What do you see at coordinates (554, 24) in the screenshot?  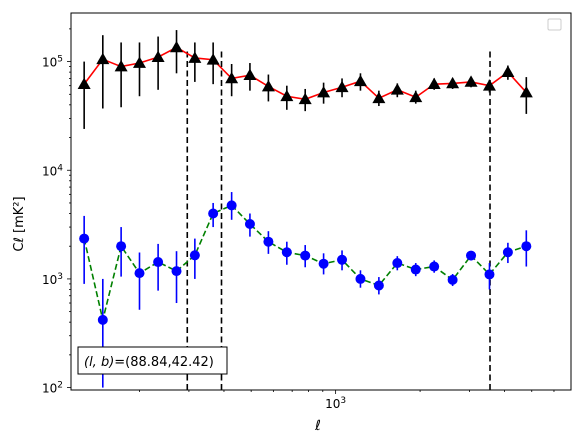 I see `legend-box` at bounding box center [554, 24].